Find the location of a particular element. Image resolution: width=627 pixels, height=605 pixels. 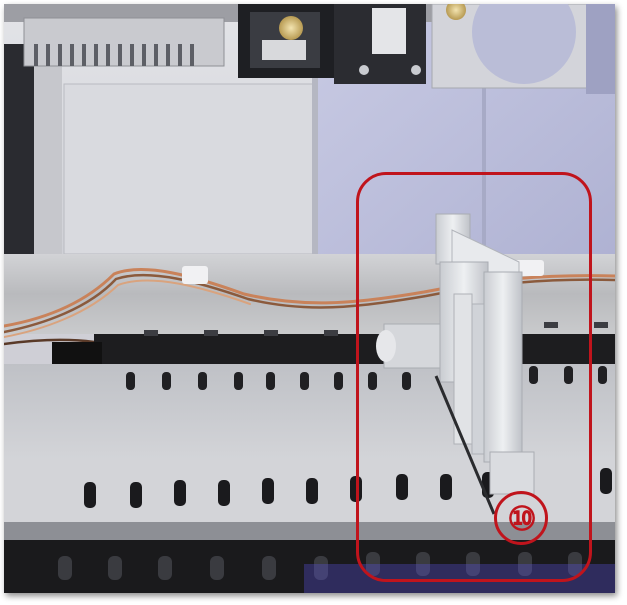

top-right-bracket is located at coordinates (523, 49).